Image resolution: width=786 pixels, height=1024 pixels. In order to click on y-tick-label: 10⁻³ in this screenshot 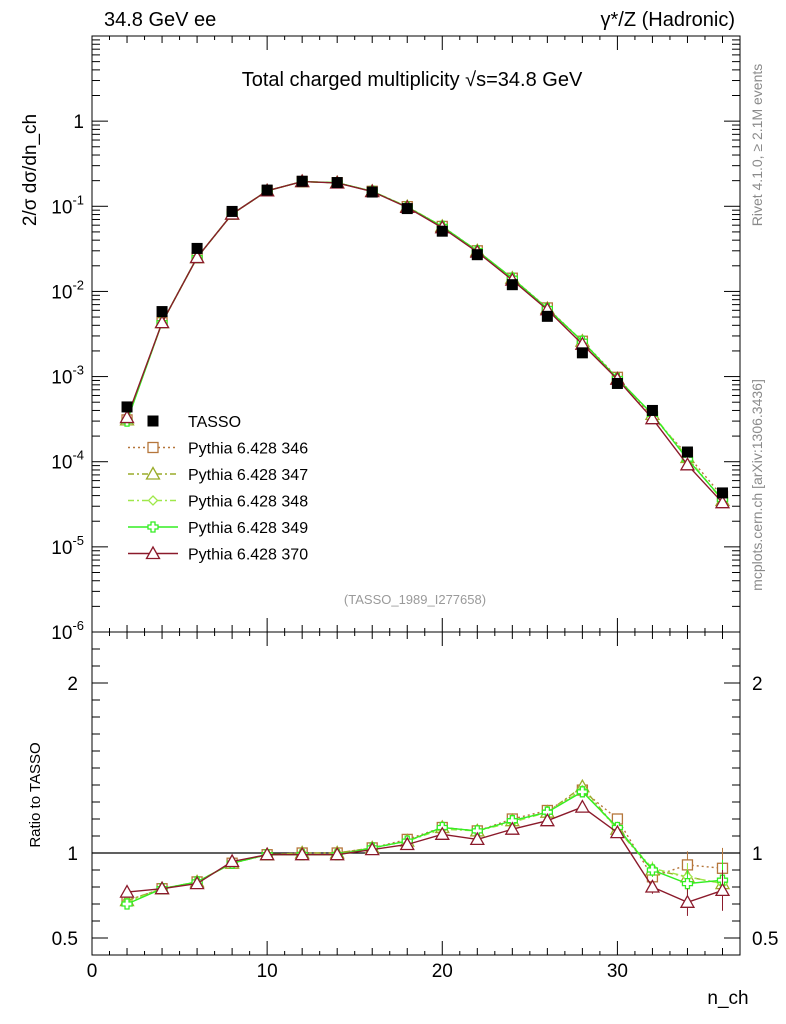, I will do `click(67, 376)`.